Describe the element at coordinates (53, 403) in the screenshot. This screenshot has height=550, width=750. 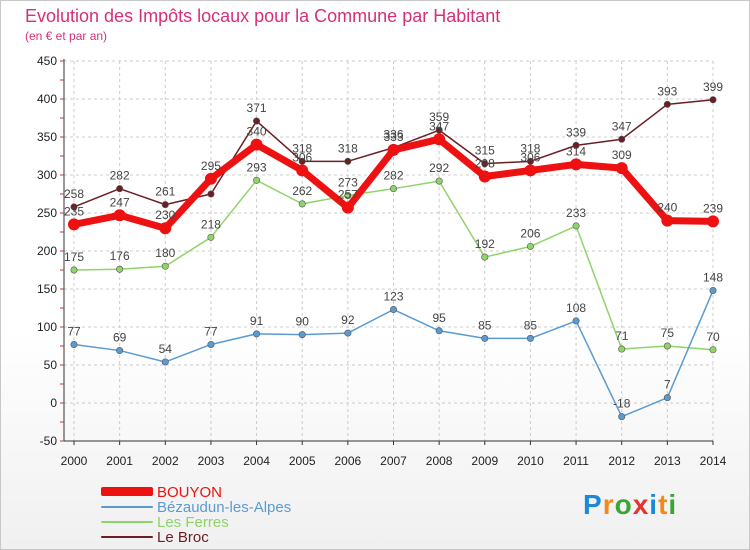
I see `y-tick-label: 0` at that location.